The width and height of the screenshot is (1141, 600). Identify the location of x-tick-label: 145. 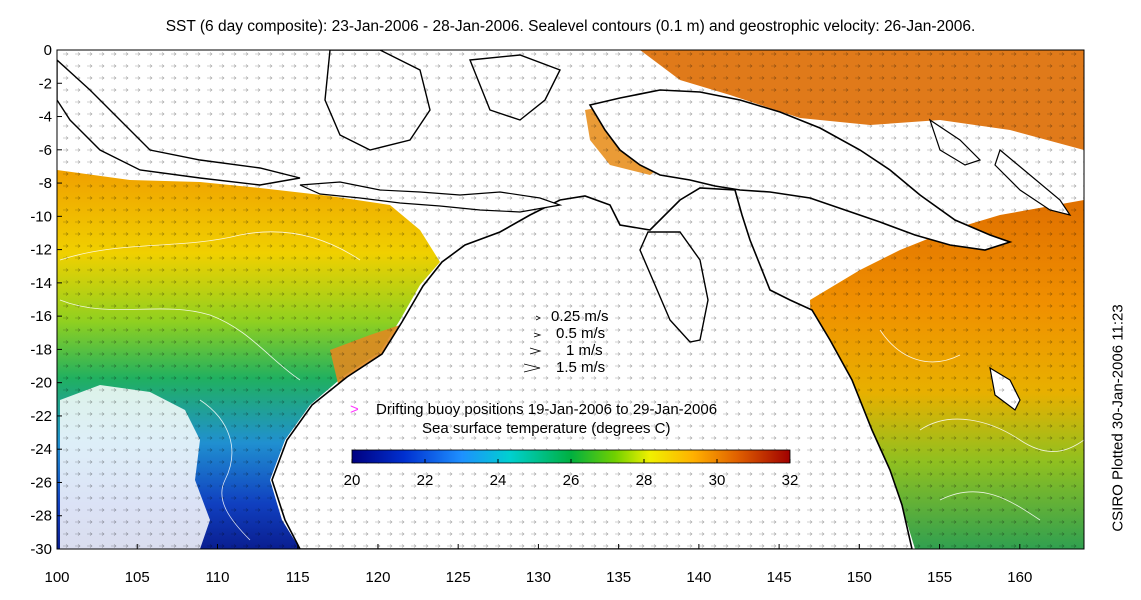
(779, 577).